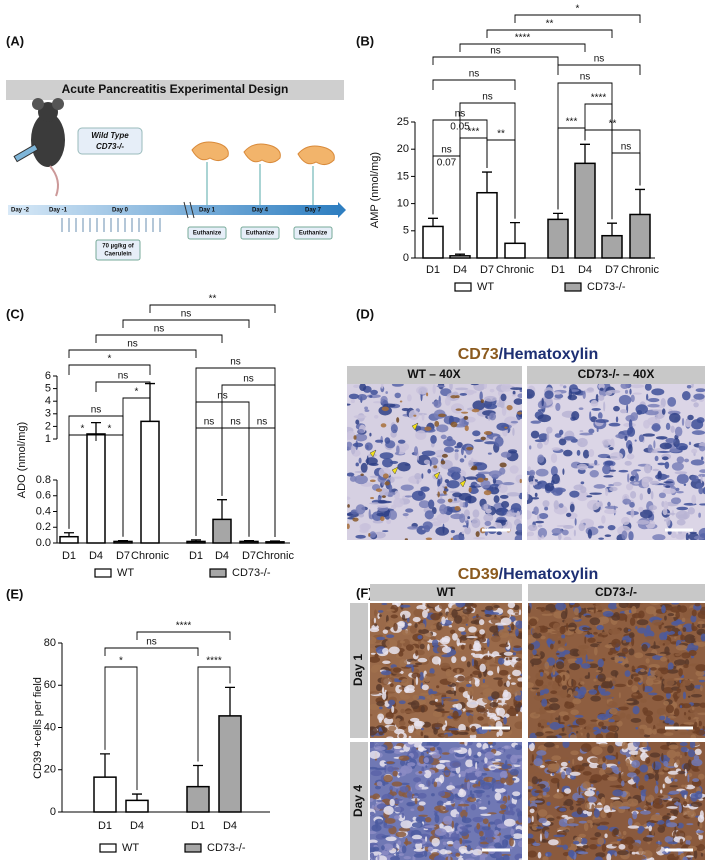 The image size is (709, 864). I want to click on y-axis-label: ADO (nmol/mg), so click(22, 460).